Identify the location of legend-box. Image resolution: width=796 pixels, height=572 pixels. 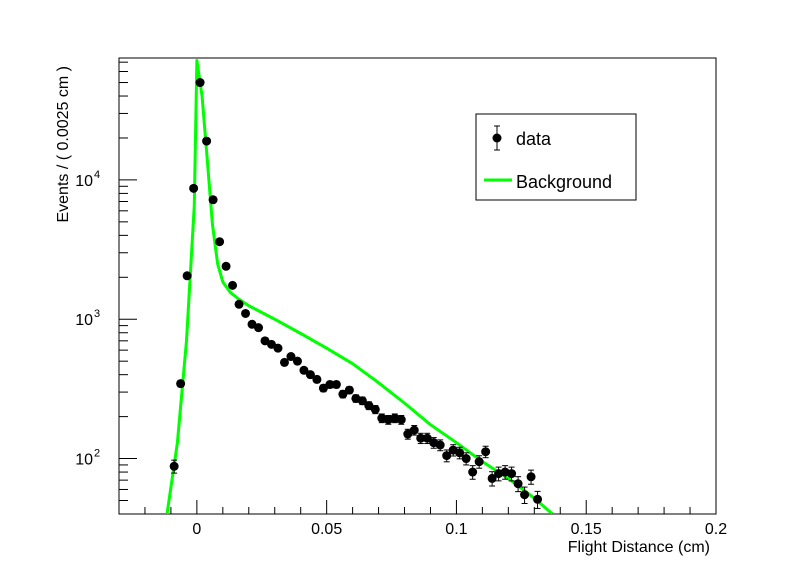
(556, 157).